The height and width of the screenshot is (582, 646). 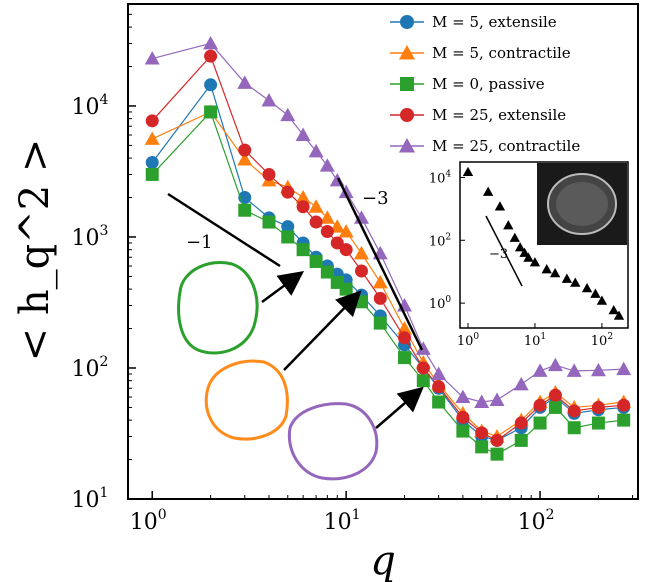 I want to click on x-axis-label: q, so click(x=383, y=560).